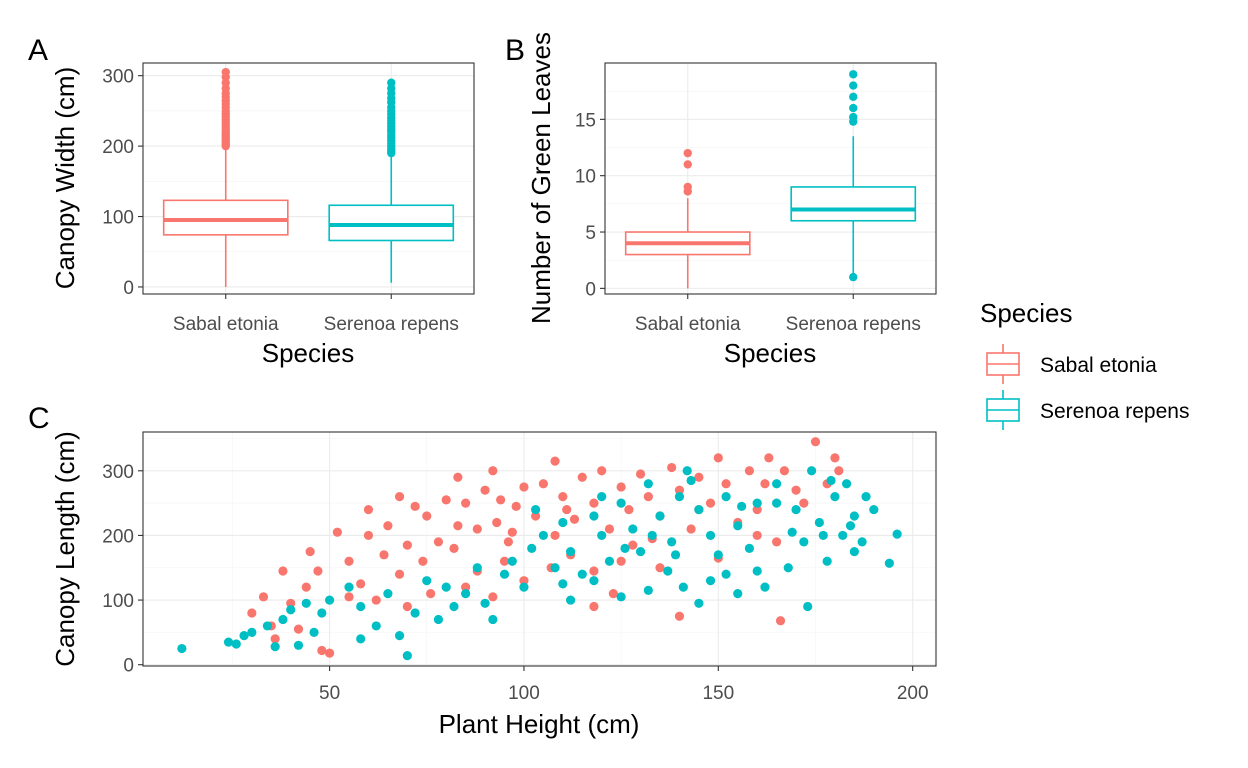 This screenshot has height=768, width=1248. I want to click on panel-c-x-axis-title: Plant Height (cm), so click(539, 724).